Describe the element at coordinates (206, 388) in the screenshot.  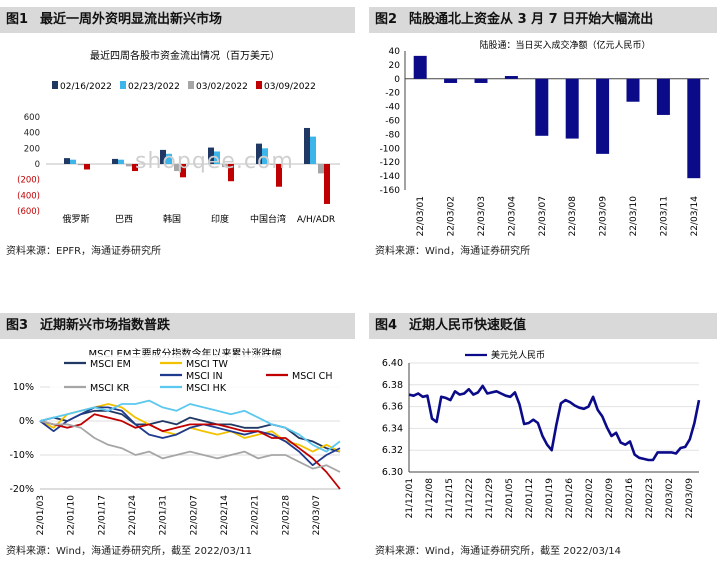
I see `legend-label: MSCI HK` at that location.